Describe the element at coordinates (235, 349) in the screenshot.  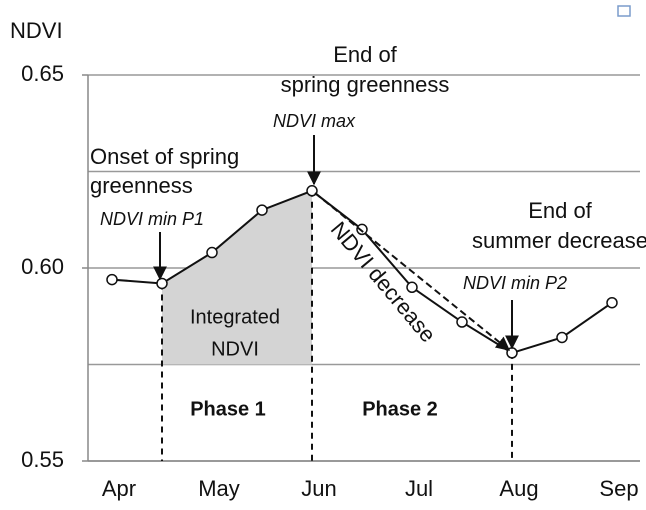
I see `annotation: NDVI` at that location.